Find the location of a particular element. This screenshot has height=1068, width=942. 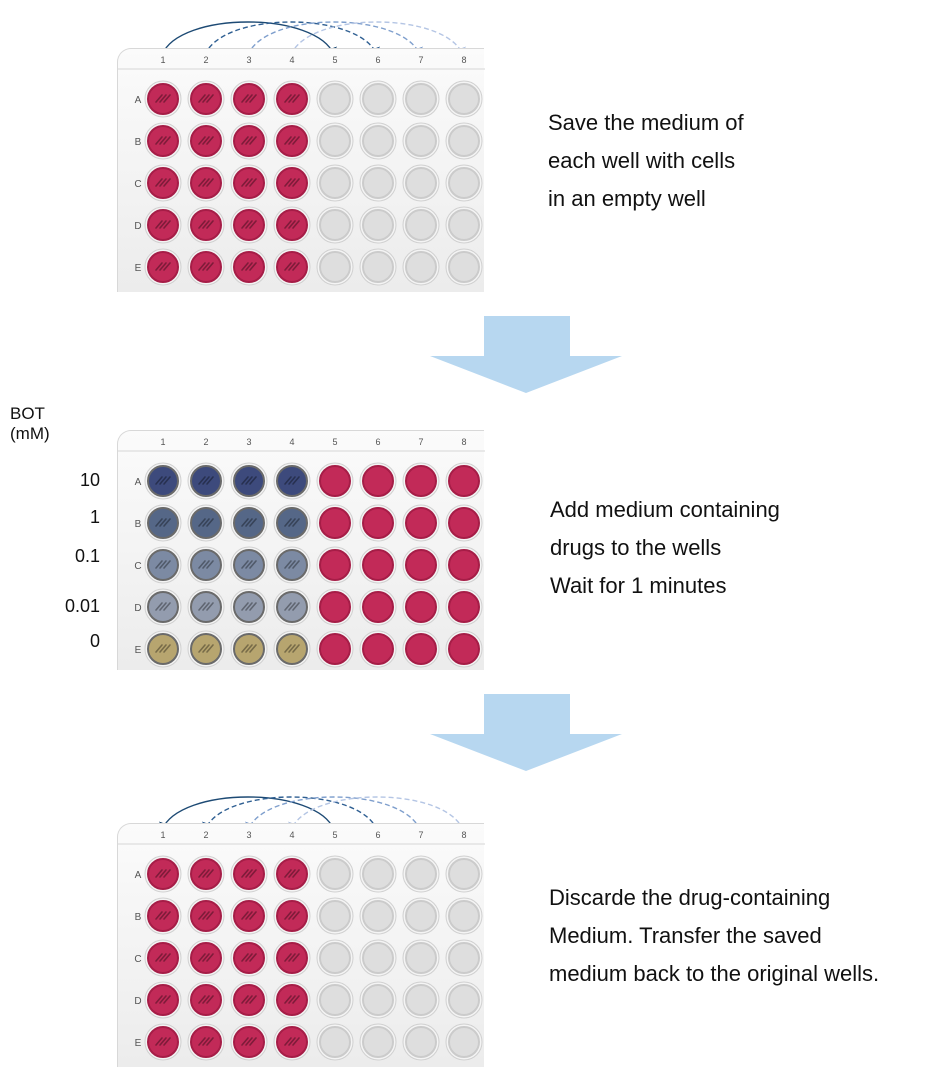

row-label: C is located at coordinates (137, 566).